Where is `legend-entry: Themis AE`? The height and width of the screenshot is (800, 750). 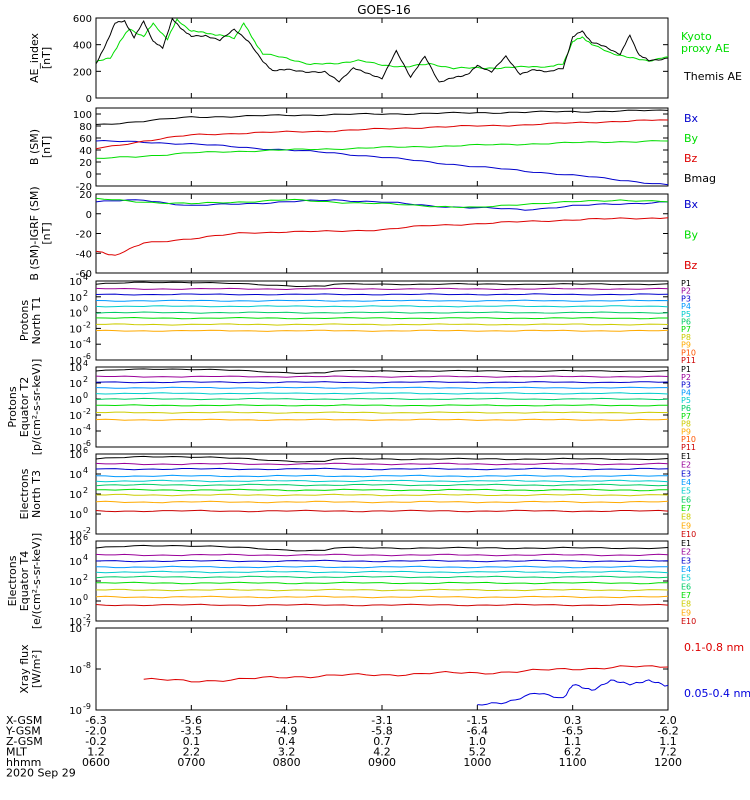
legend-entry: Themis AE is located at coordinates (712, 76).